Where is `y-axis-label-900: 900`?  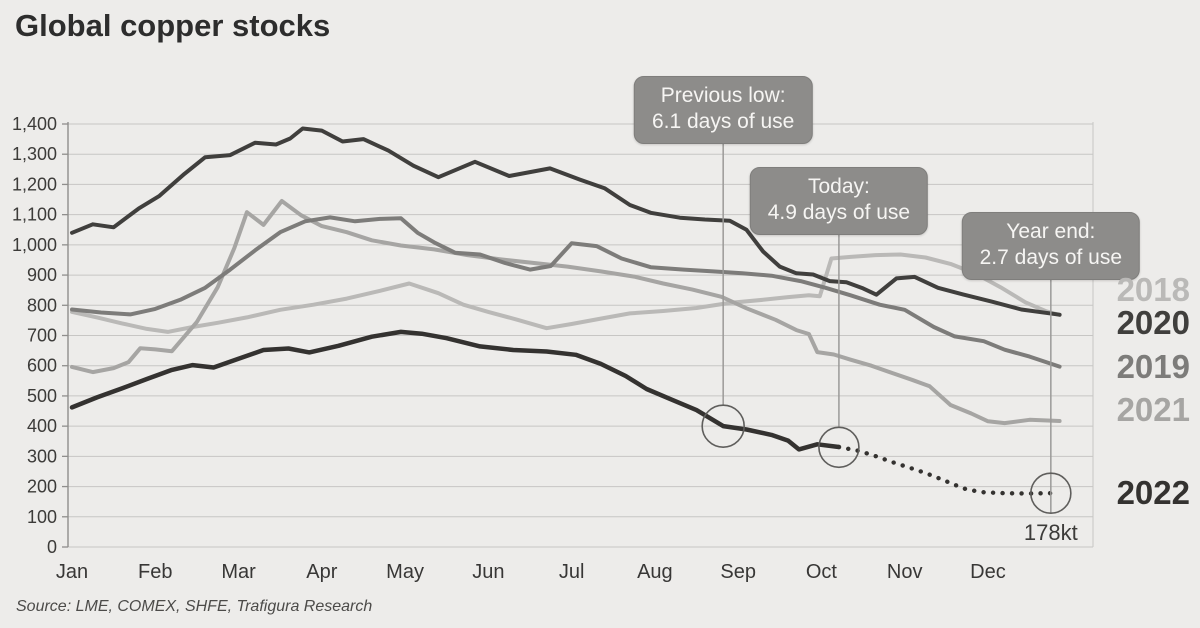 y-axis-label-900: 900 is located at coordinates (42, 275).